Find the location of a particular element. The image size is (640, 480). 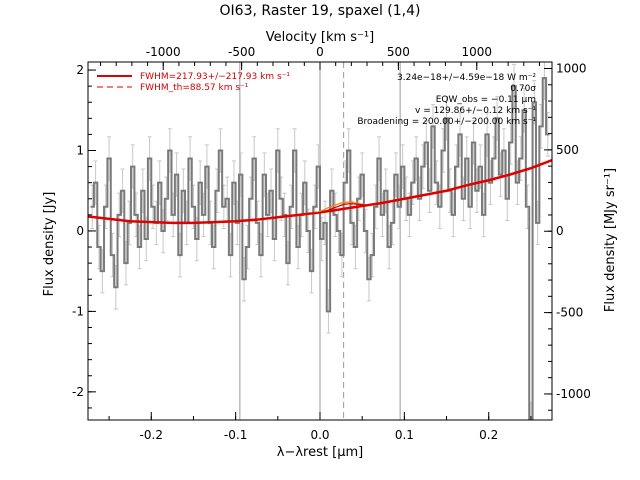

right-tick-label: -500 is located at coordinates (569, 313).